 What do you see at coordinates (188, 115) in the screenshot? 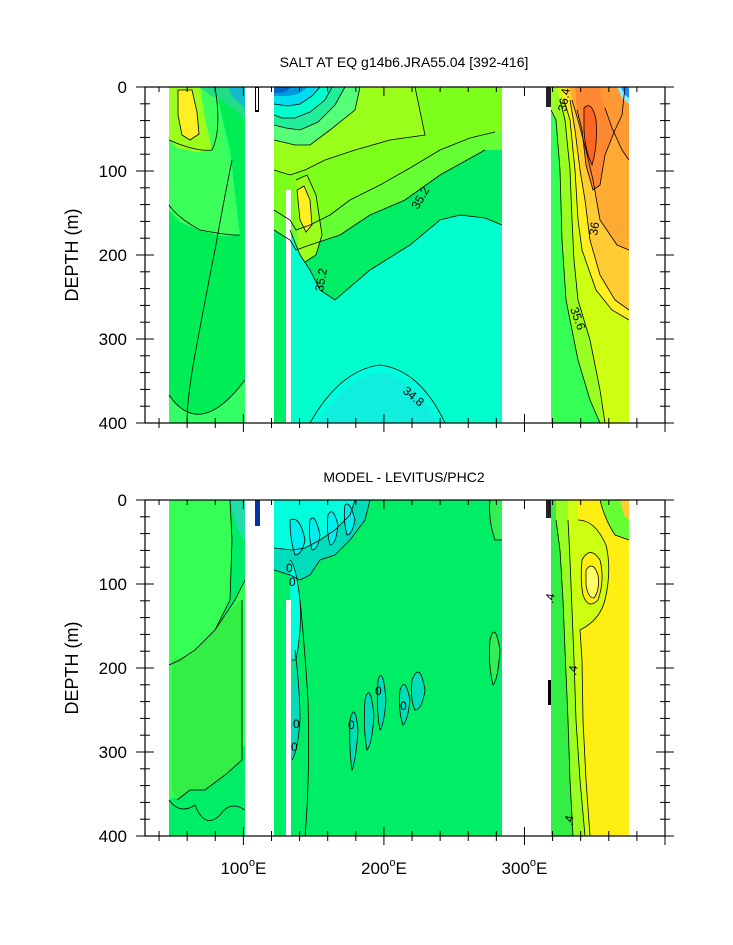
I see `top-fill-indian-max` at bounding box center [188, 115].